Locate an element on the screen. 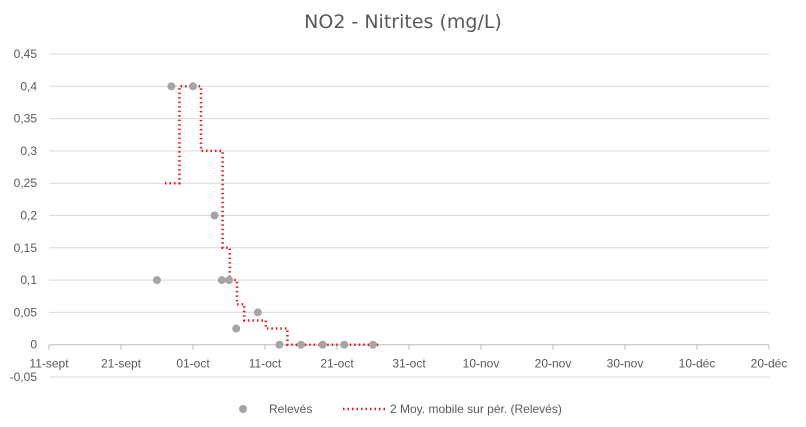 This screenshot has height=427, width=806. y-tick-label: 0,3 is located at coordinates (28, 151).